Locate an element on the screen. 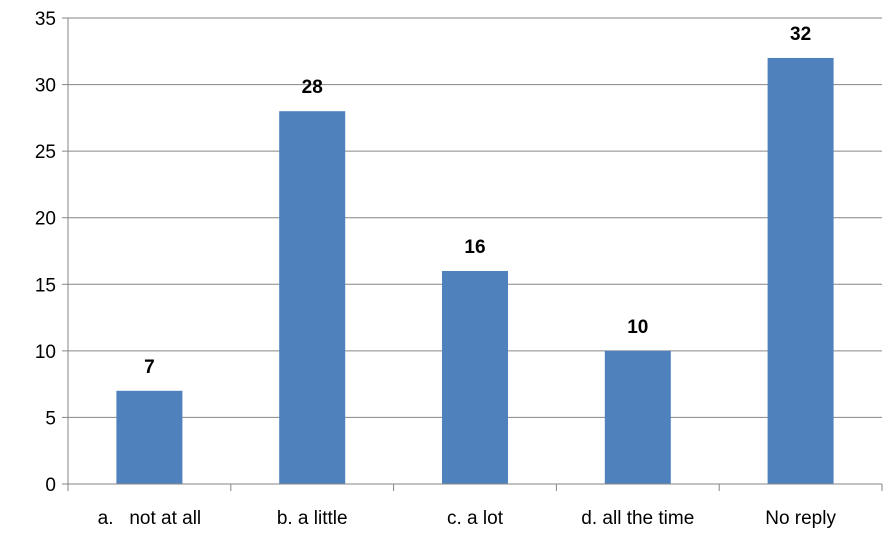 The height and width of the screenshot is (534, 884). y-tick-label: 0 is located at coordinates (50, 485).